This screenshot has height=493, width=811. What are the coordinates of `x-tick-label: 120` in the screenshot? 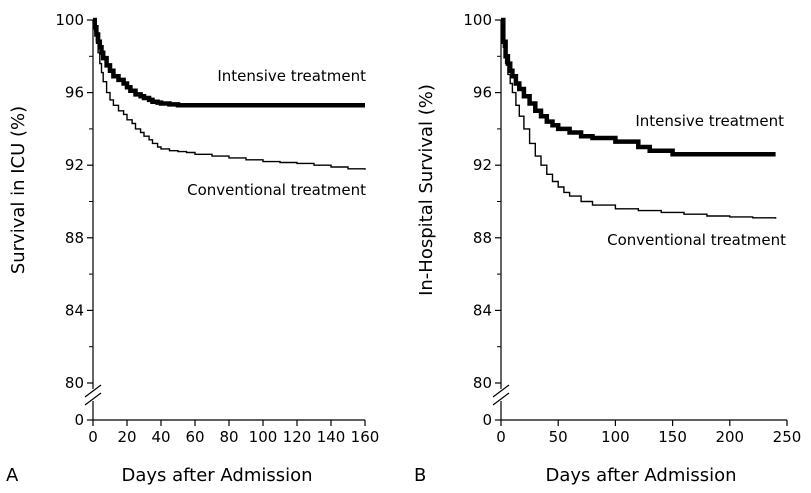 It's located at (297, 437).